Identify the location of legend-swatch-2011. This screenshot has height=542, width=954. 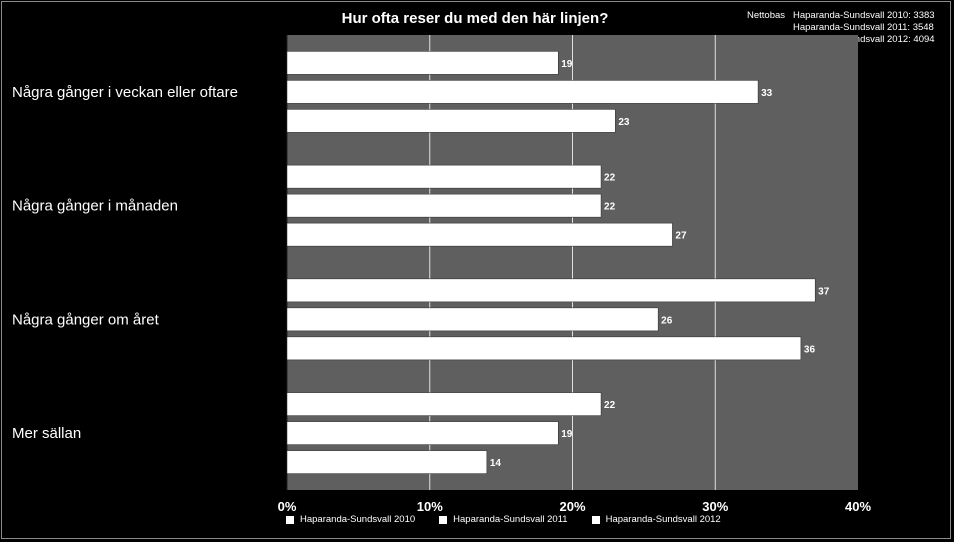
(443, 519).